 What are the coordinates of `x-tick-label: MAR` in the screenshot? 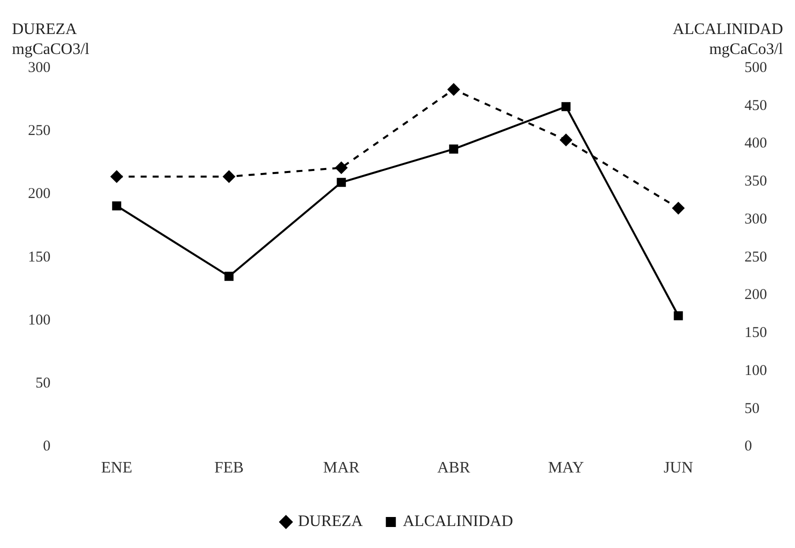 It's located at (341, 468).